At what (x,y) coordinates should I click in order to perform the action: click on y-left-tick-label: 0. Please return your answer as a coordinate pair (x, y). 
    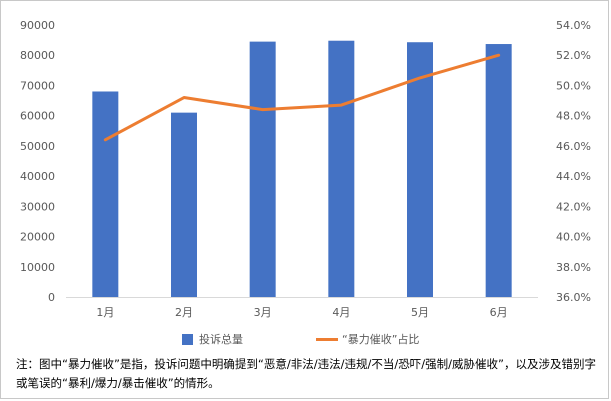
    Looking at the image, I should click on (51, 297).